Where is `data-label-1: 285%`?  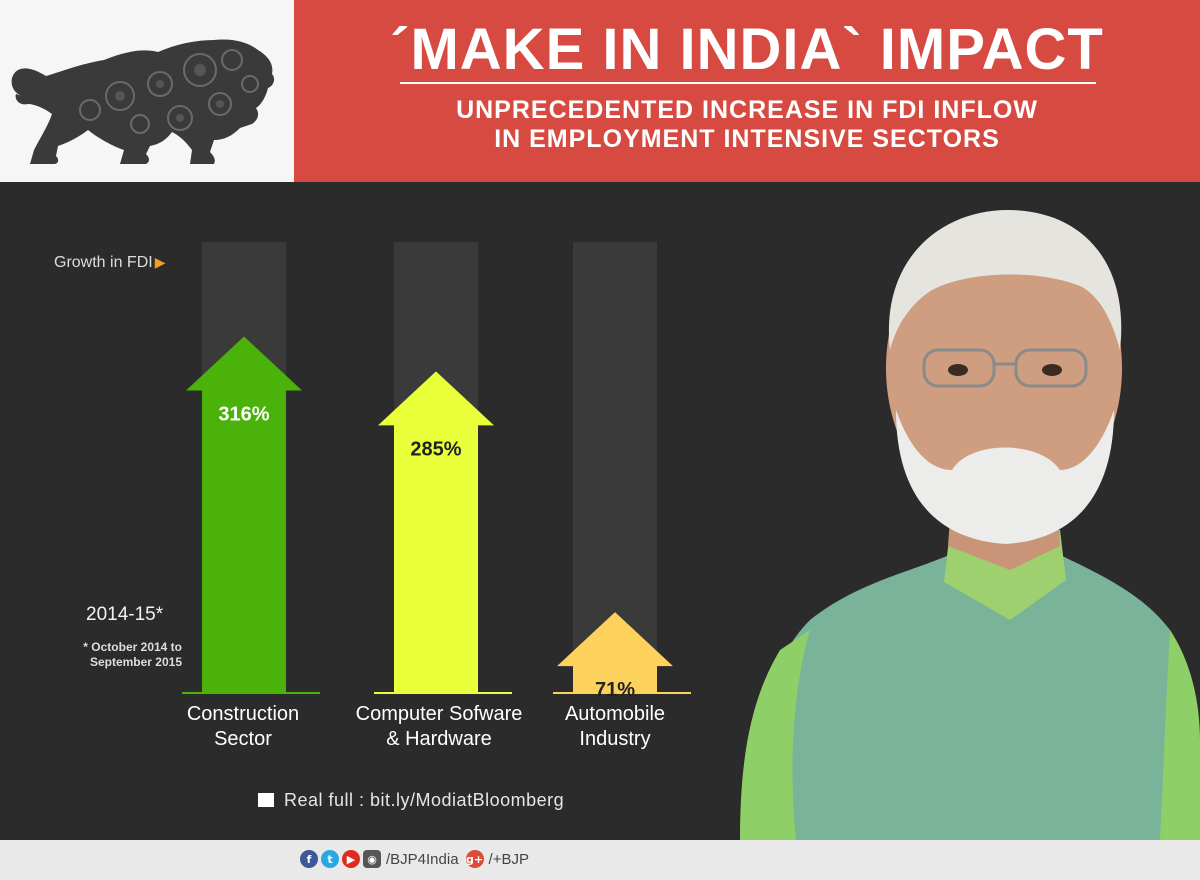 data-label-1: 285% is located at coordinates (435, 449).